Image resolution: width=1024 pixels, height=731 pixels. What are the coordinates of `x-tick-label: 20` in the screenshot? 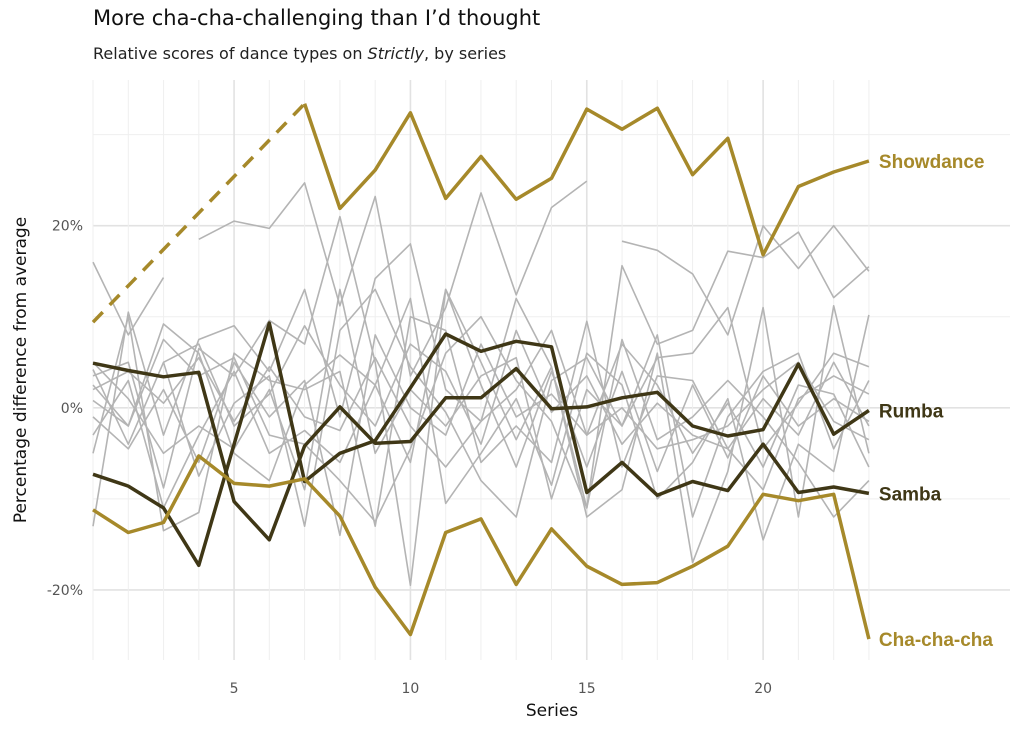 It's located at (763, 689).